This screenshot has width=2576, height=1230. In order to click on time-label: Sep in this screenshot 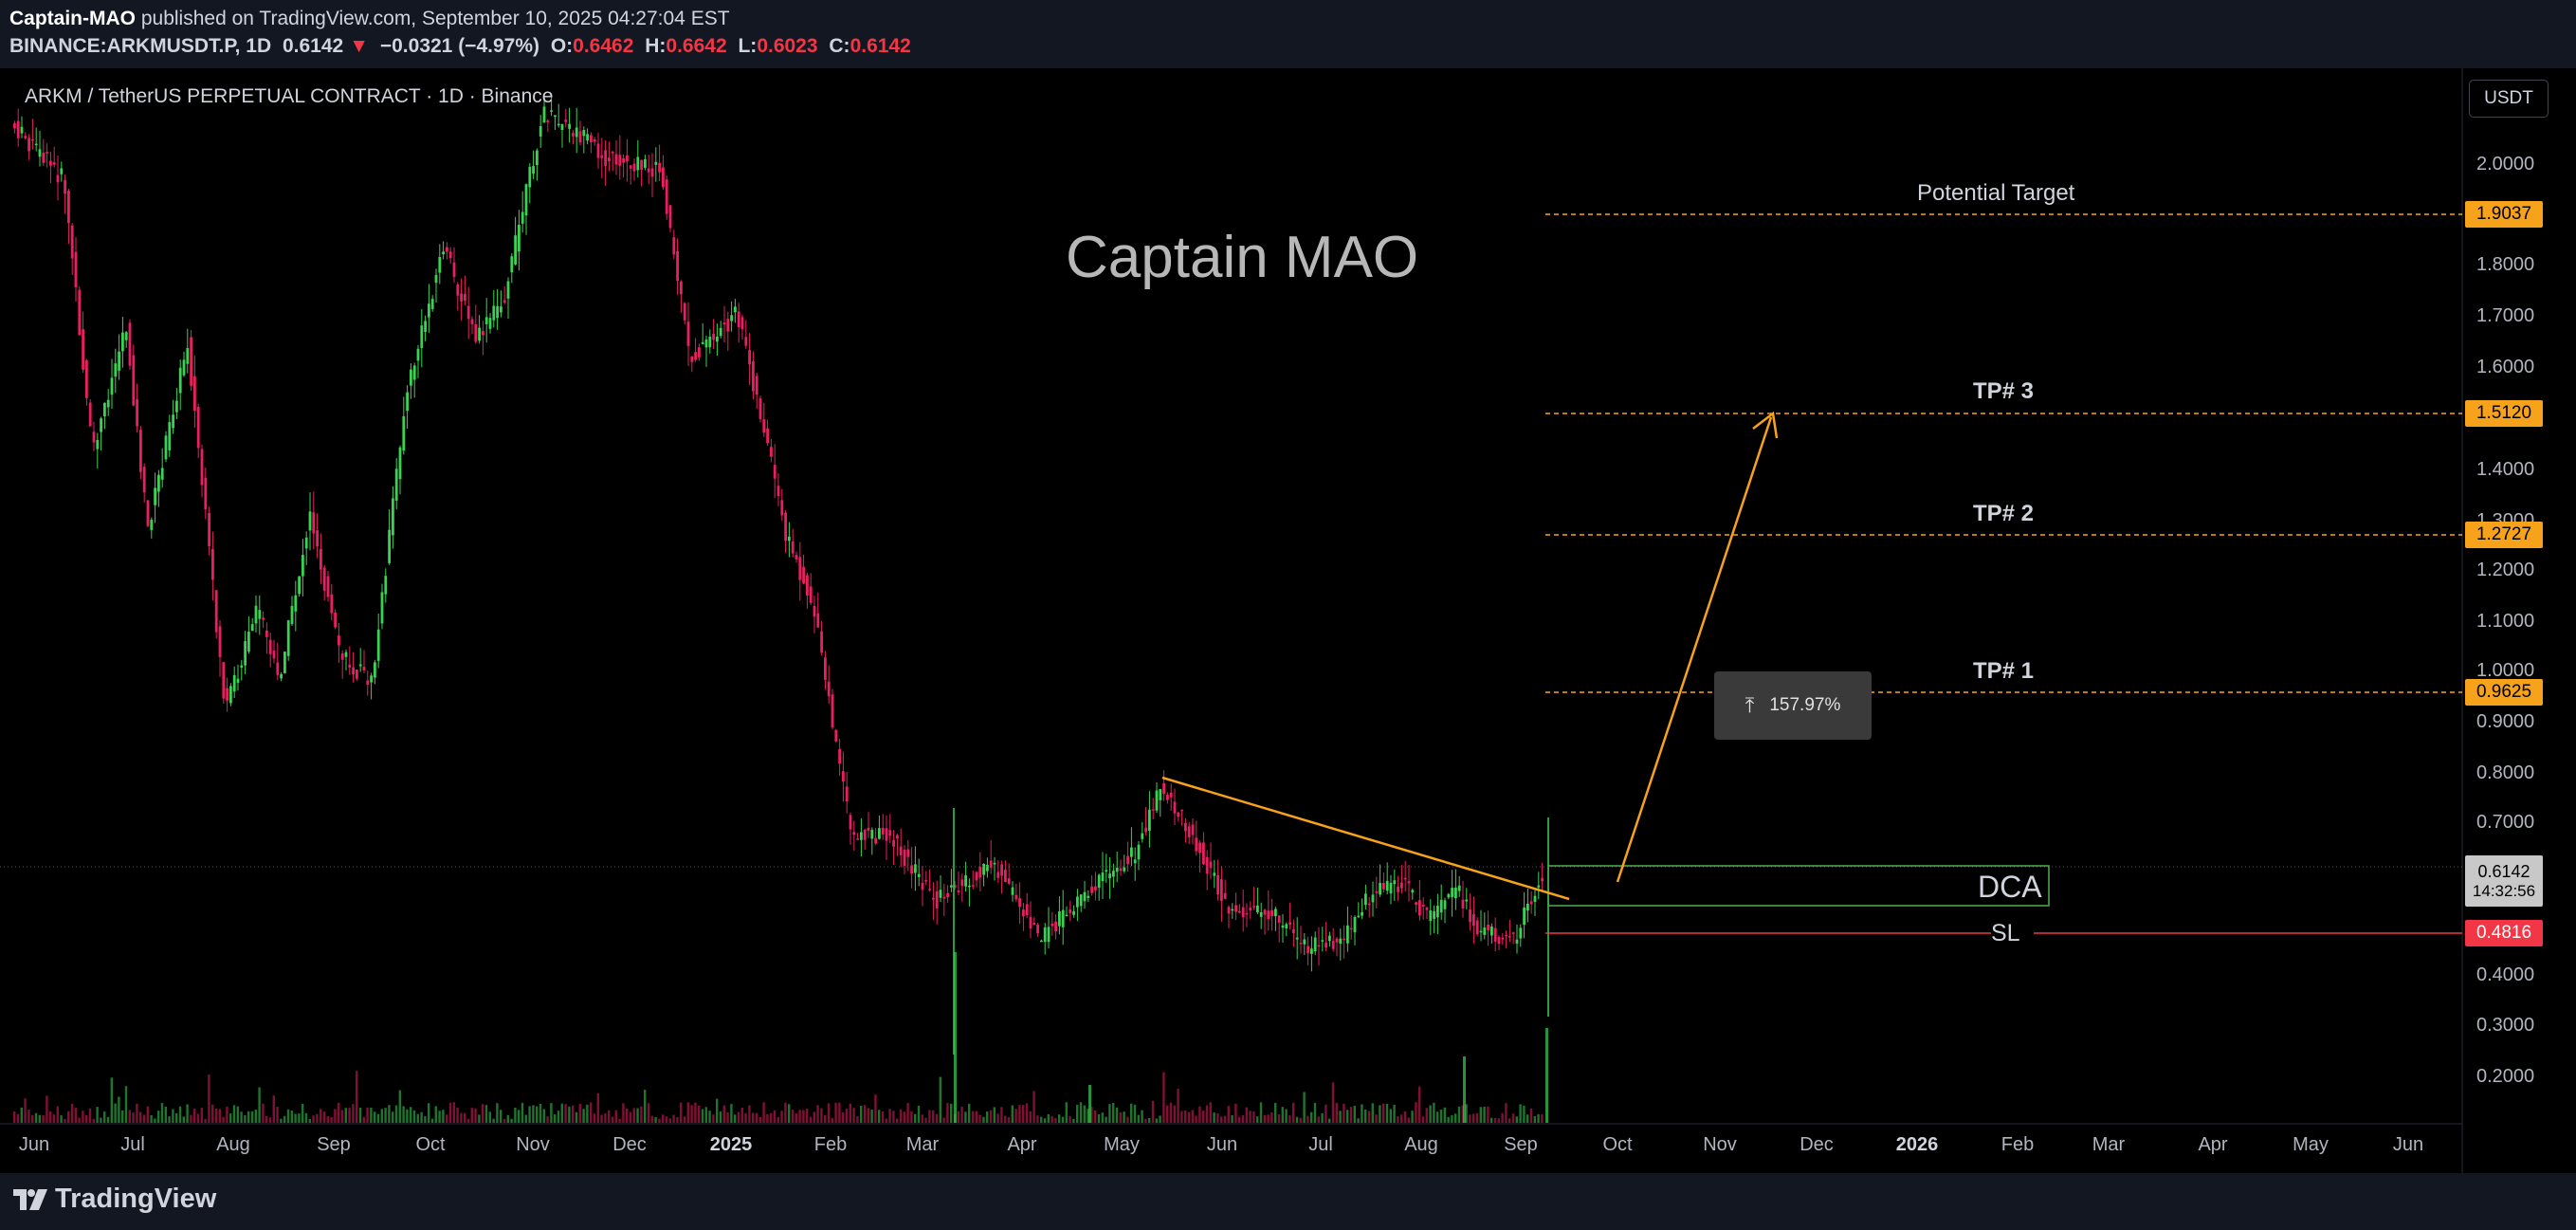, I will do `click(1521, 1144)`.